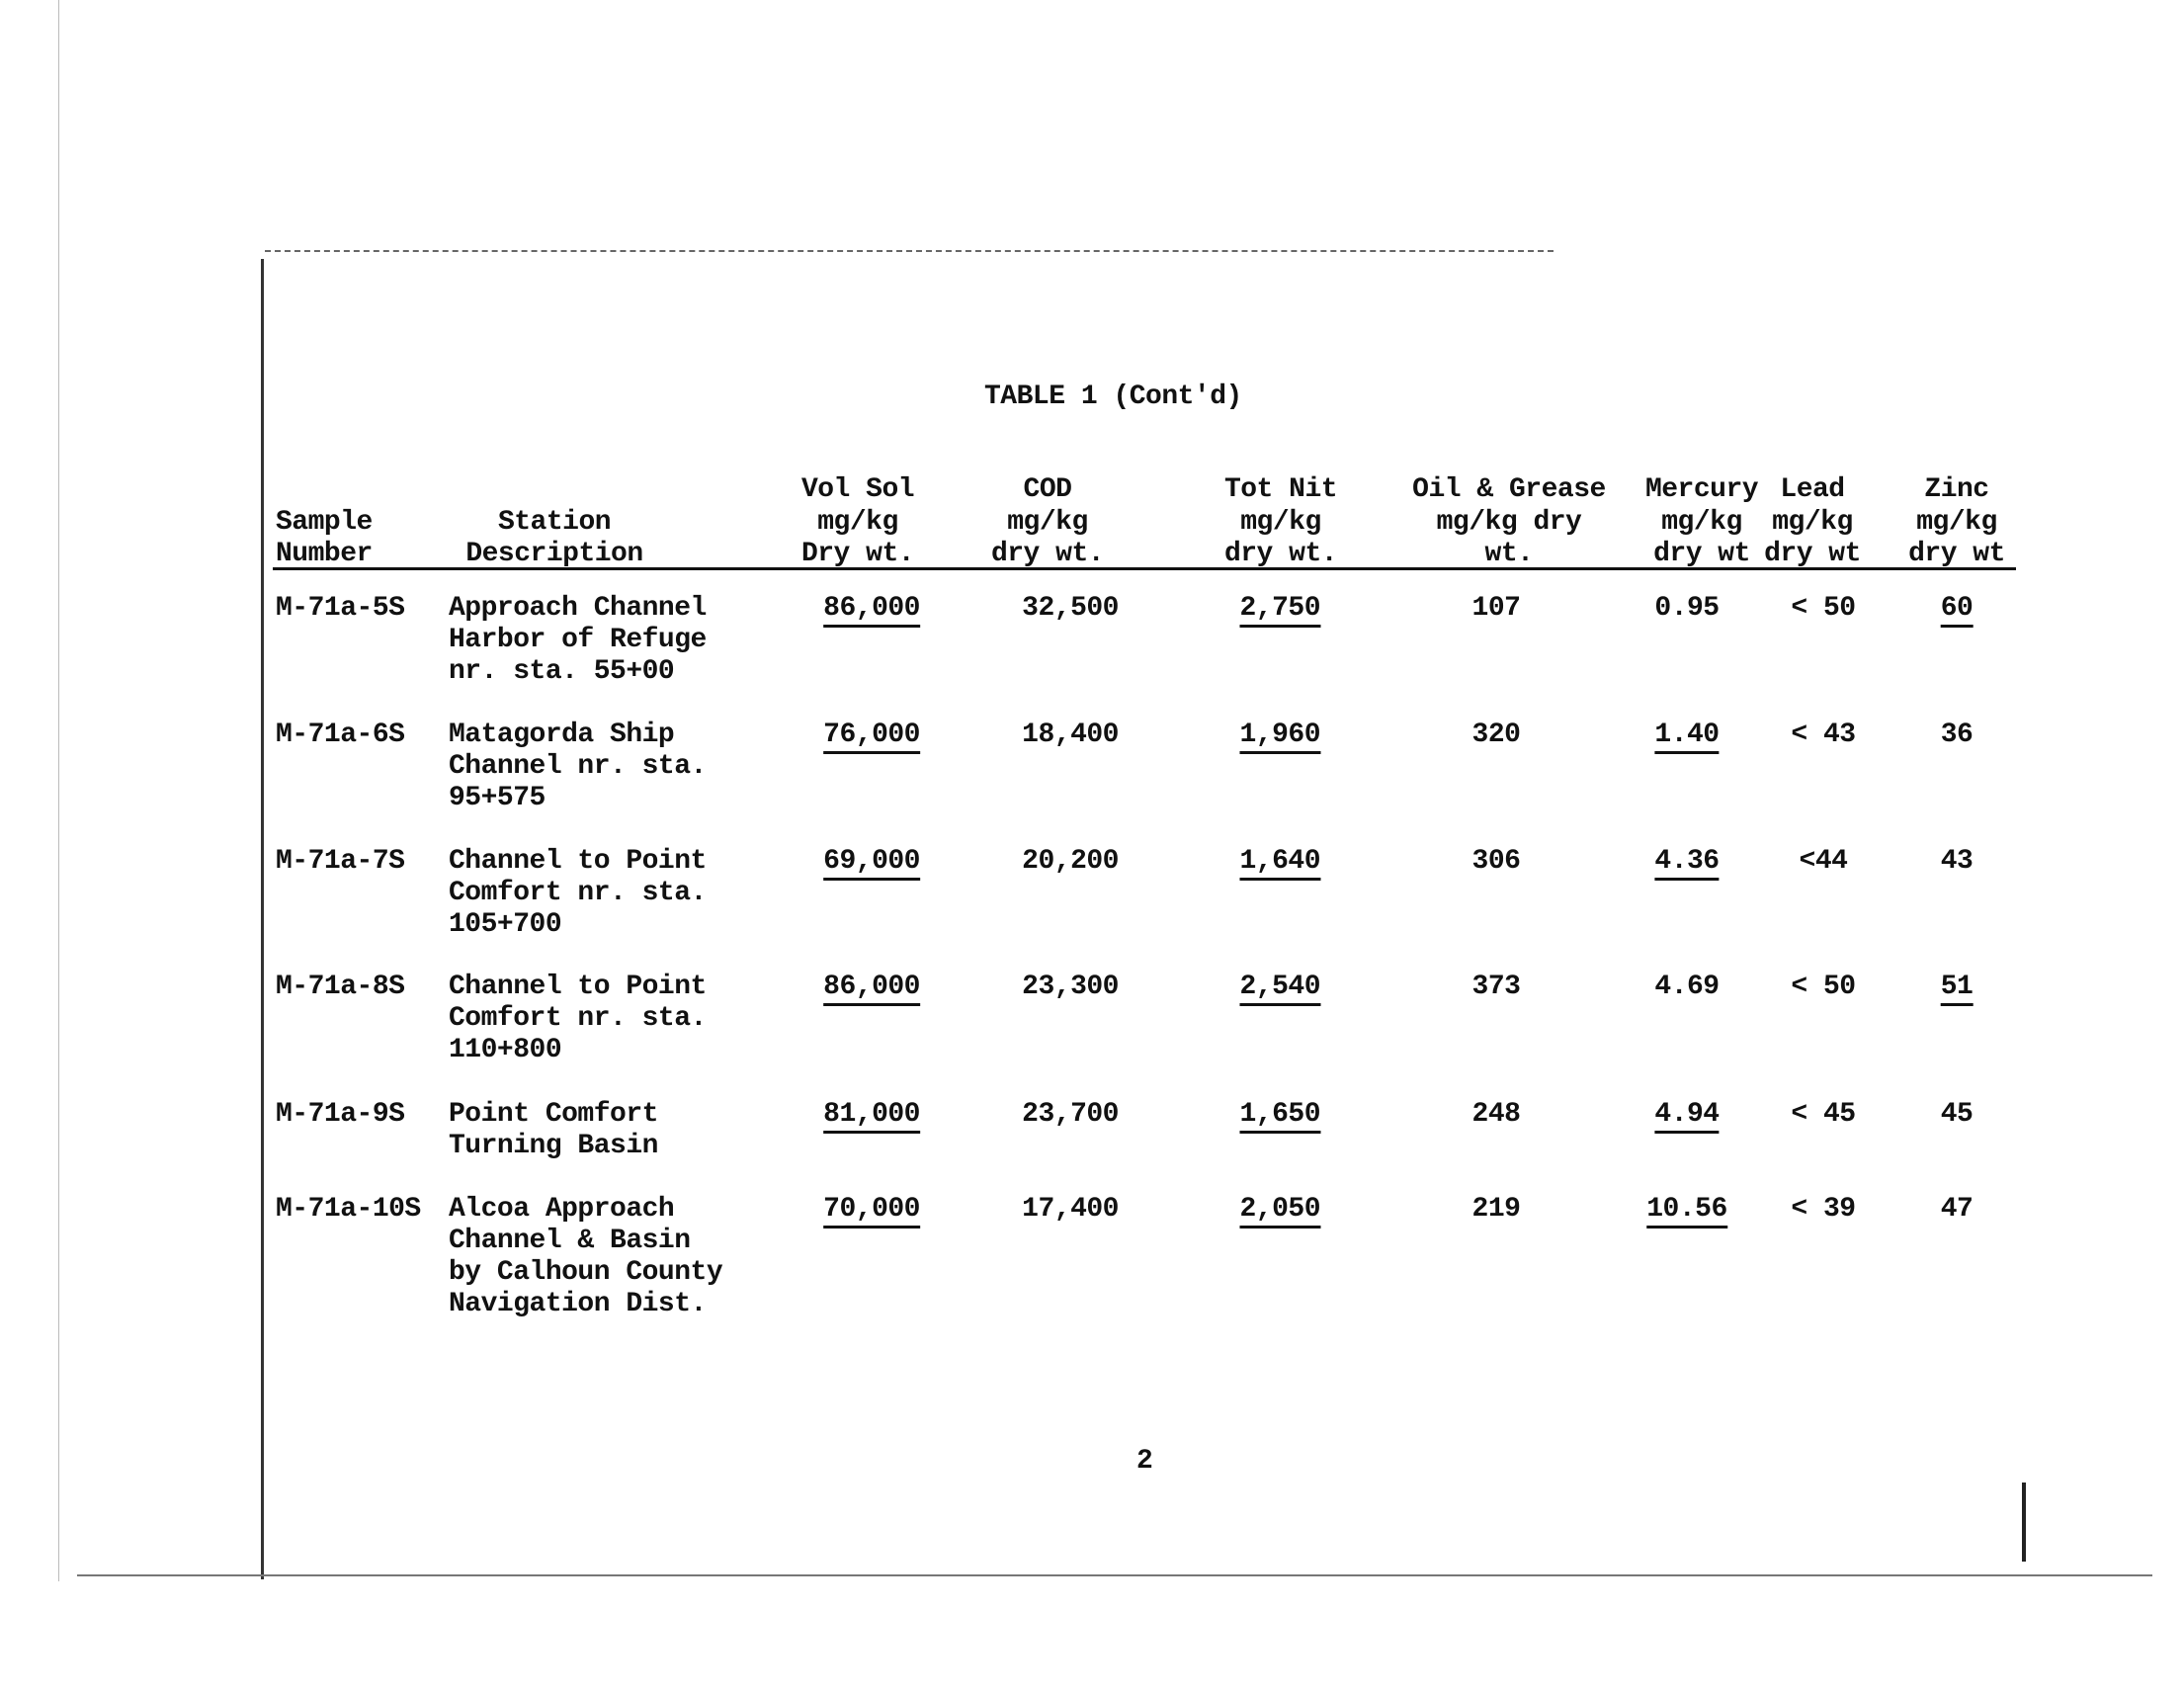 The width and height of the screenshot is (2184, 1695). Describe the element at coordinates (1957, 610) in the screenshot. I see `cell-zinc: 60` at that location.